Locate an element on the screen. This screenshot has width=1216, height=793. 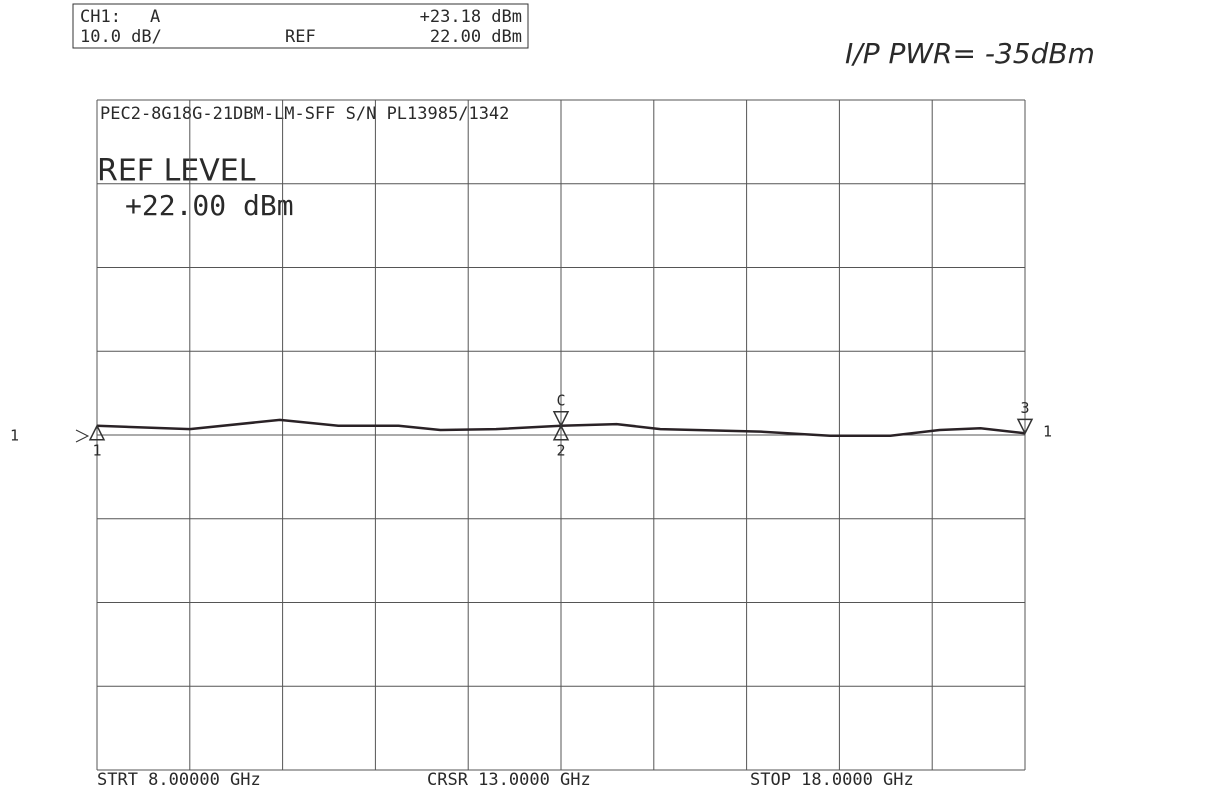
trace is located at coordinates (561, 428).